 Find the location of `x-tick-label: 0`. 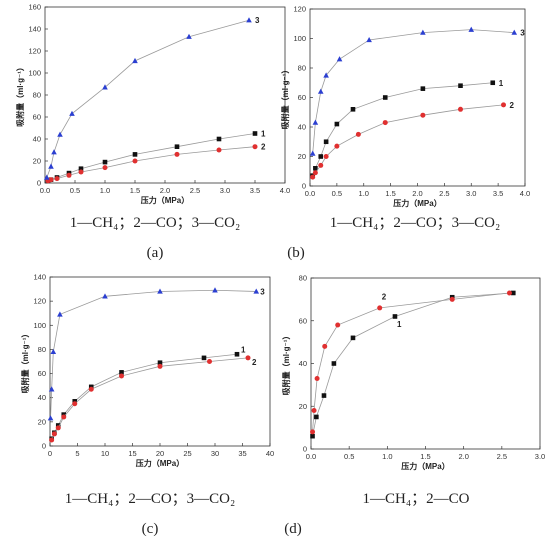

x-tick-label: 0 is located at coordinates (50, 453).